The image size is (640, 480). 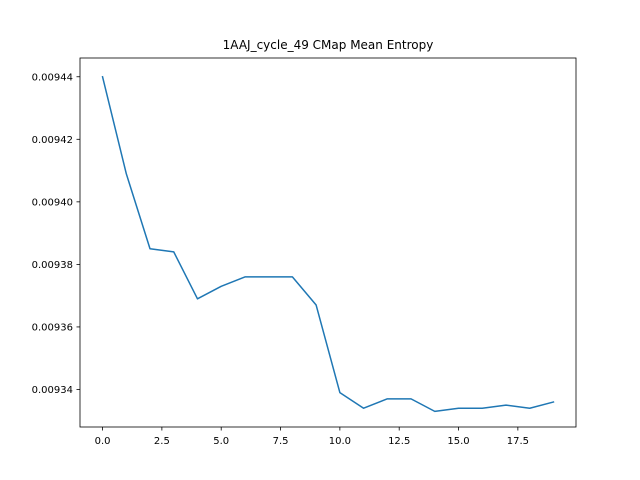 I want to click on x-tick-label: 10.0, so click(x=340, y=441).